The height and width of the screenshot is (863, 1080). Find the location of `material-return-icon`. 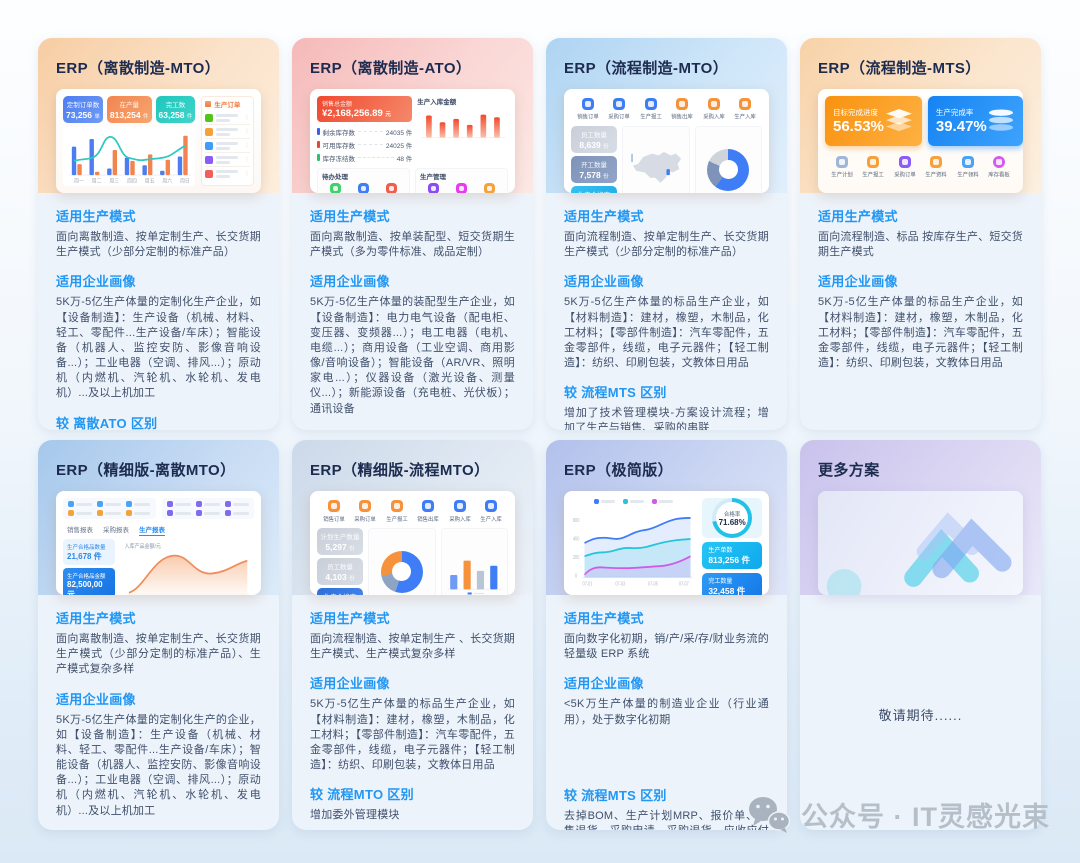

material-return-icon is located at coordinates (489, 188).